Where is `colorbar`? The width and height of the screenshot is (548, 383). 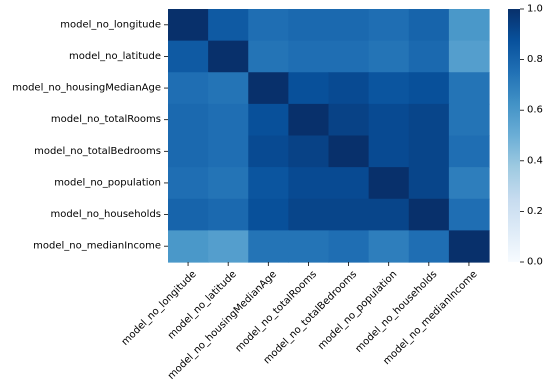 colorbar is located at coordinates (514, 135).